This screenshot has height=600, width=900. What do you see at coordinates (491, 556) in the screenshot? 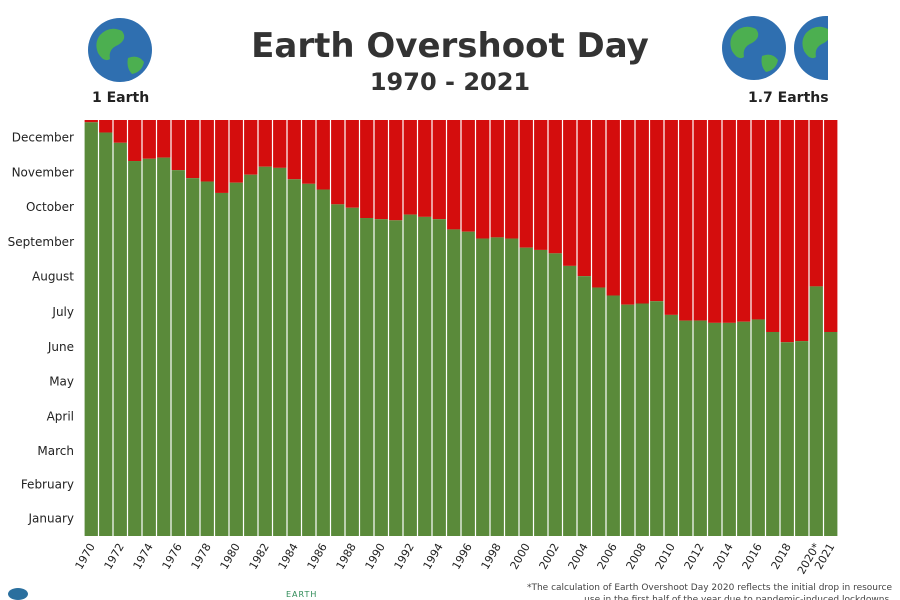
I see `year-tick-1998: 1998` at bounding box center [491, 556].